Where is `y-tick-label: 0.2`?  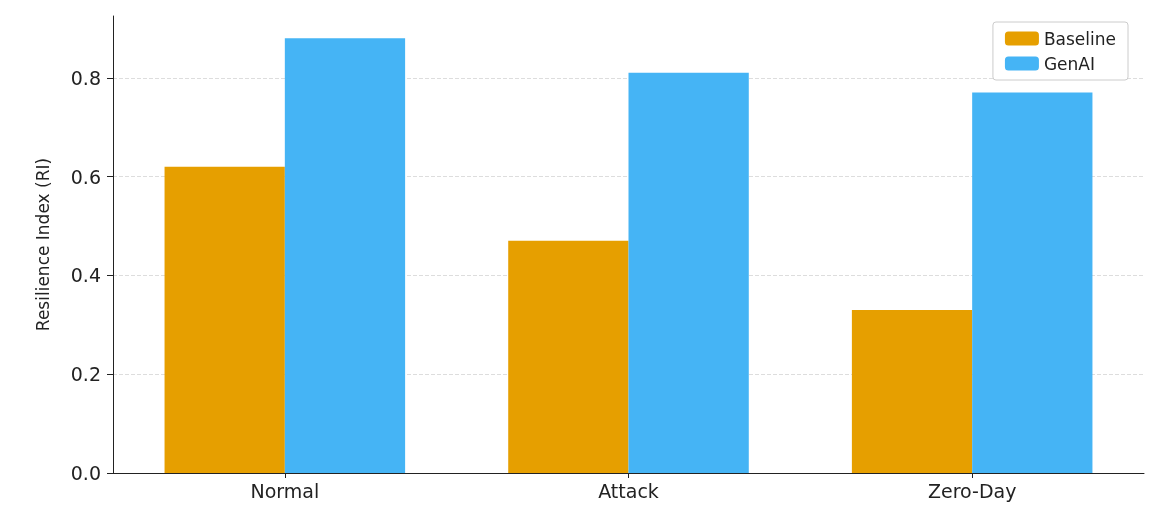
y-tick-label: 0.2 is located at coordinates (85, 374).